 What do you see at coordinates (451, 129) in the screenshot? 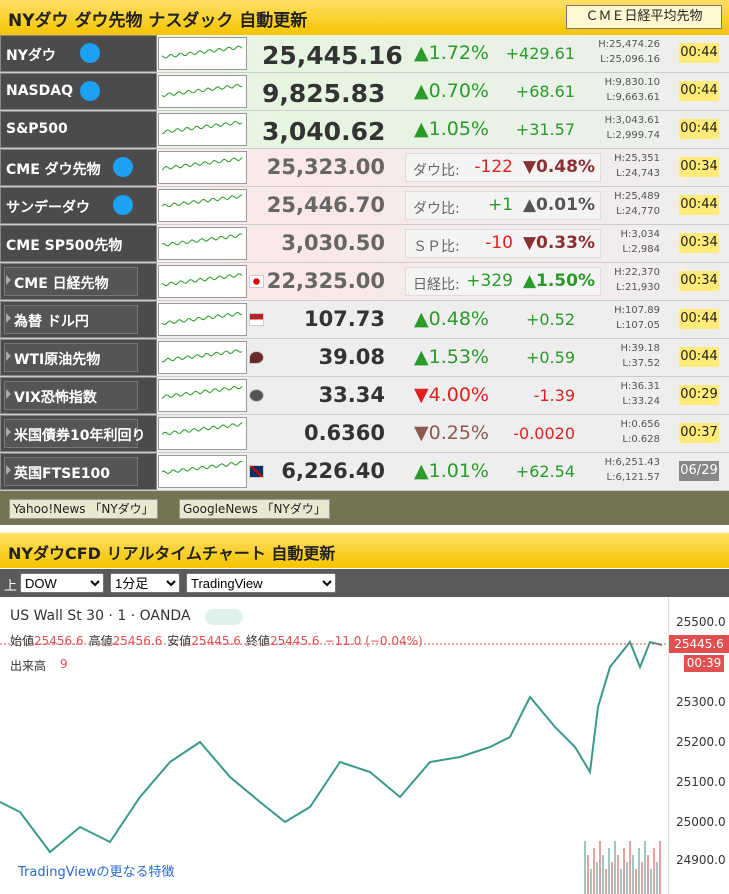
I see `change-pct: ▲1.05%` at bounding box center [451, 129].